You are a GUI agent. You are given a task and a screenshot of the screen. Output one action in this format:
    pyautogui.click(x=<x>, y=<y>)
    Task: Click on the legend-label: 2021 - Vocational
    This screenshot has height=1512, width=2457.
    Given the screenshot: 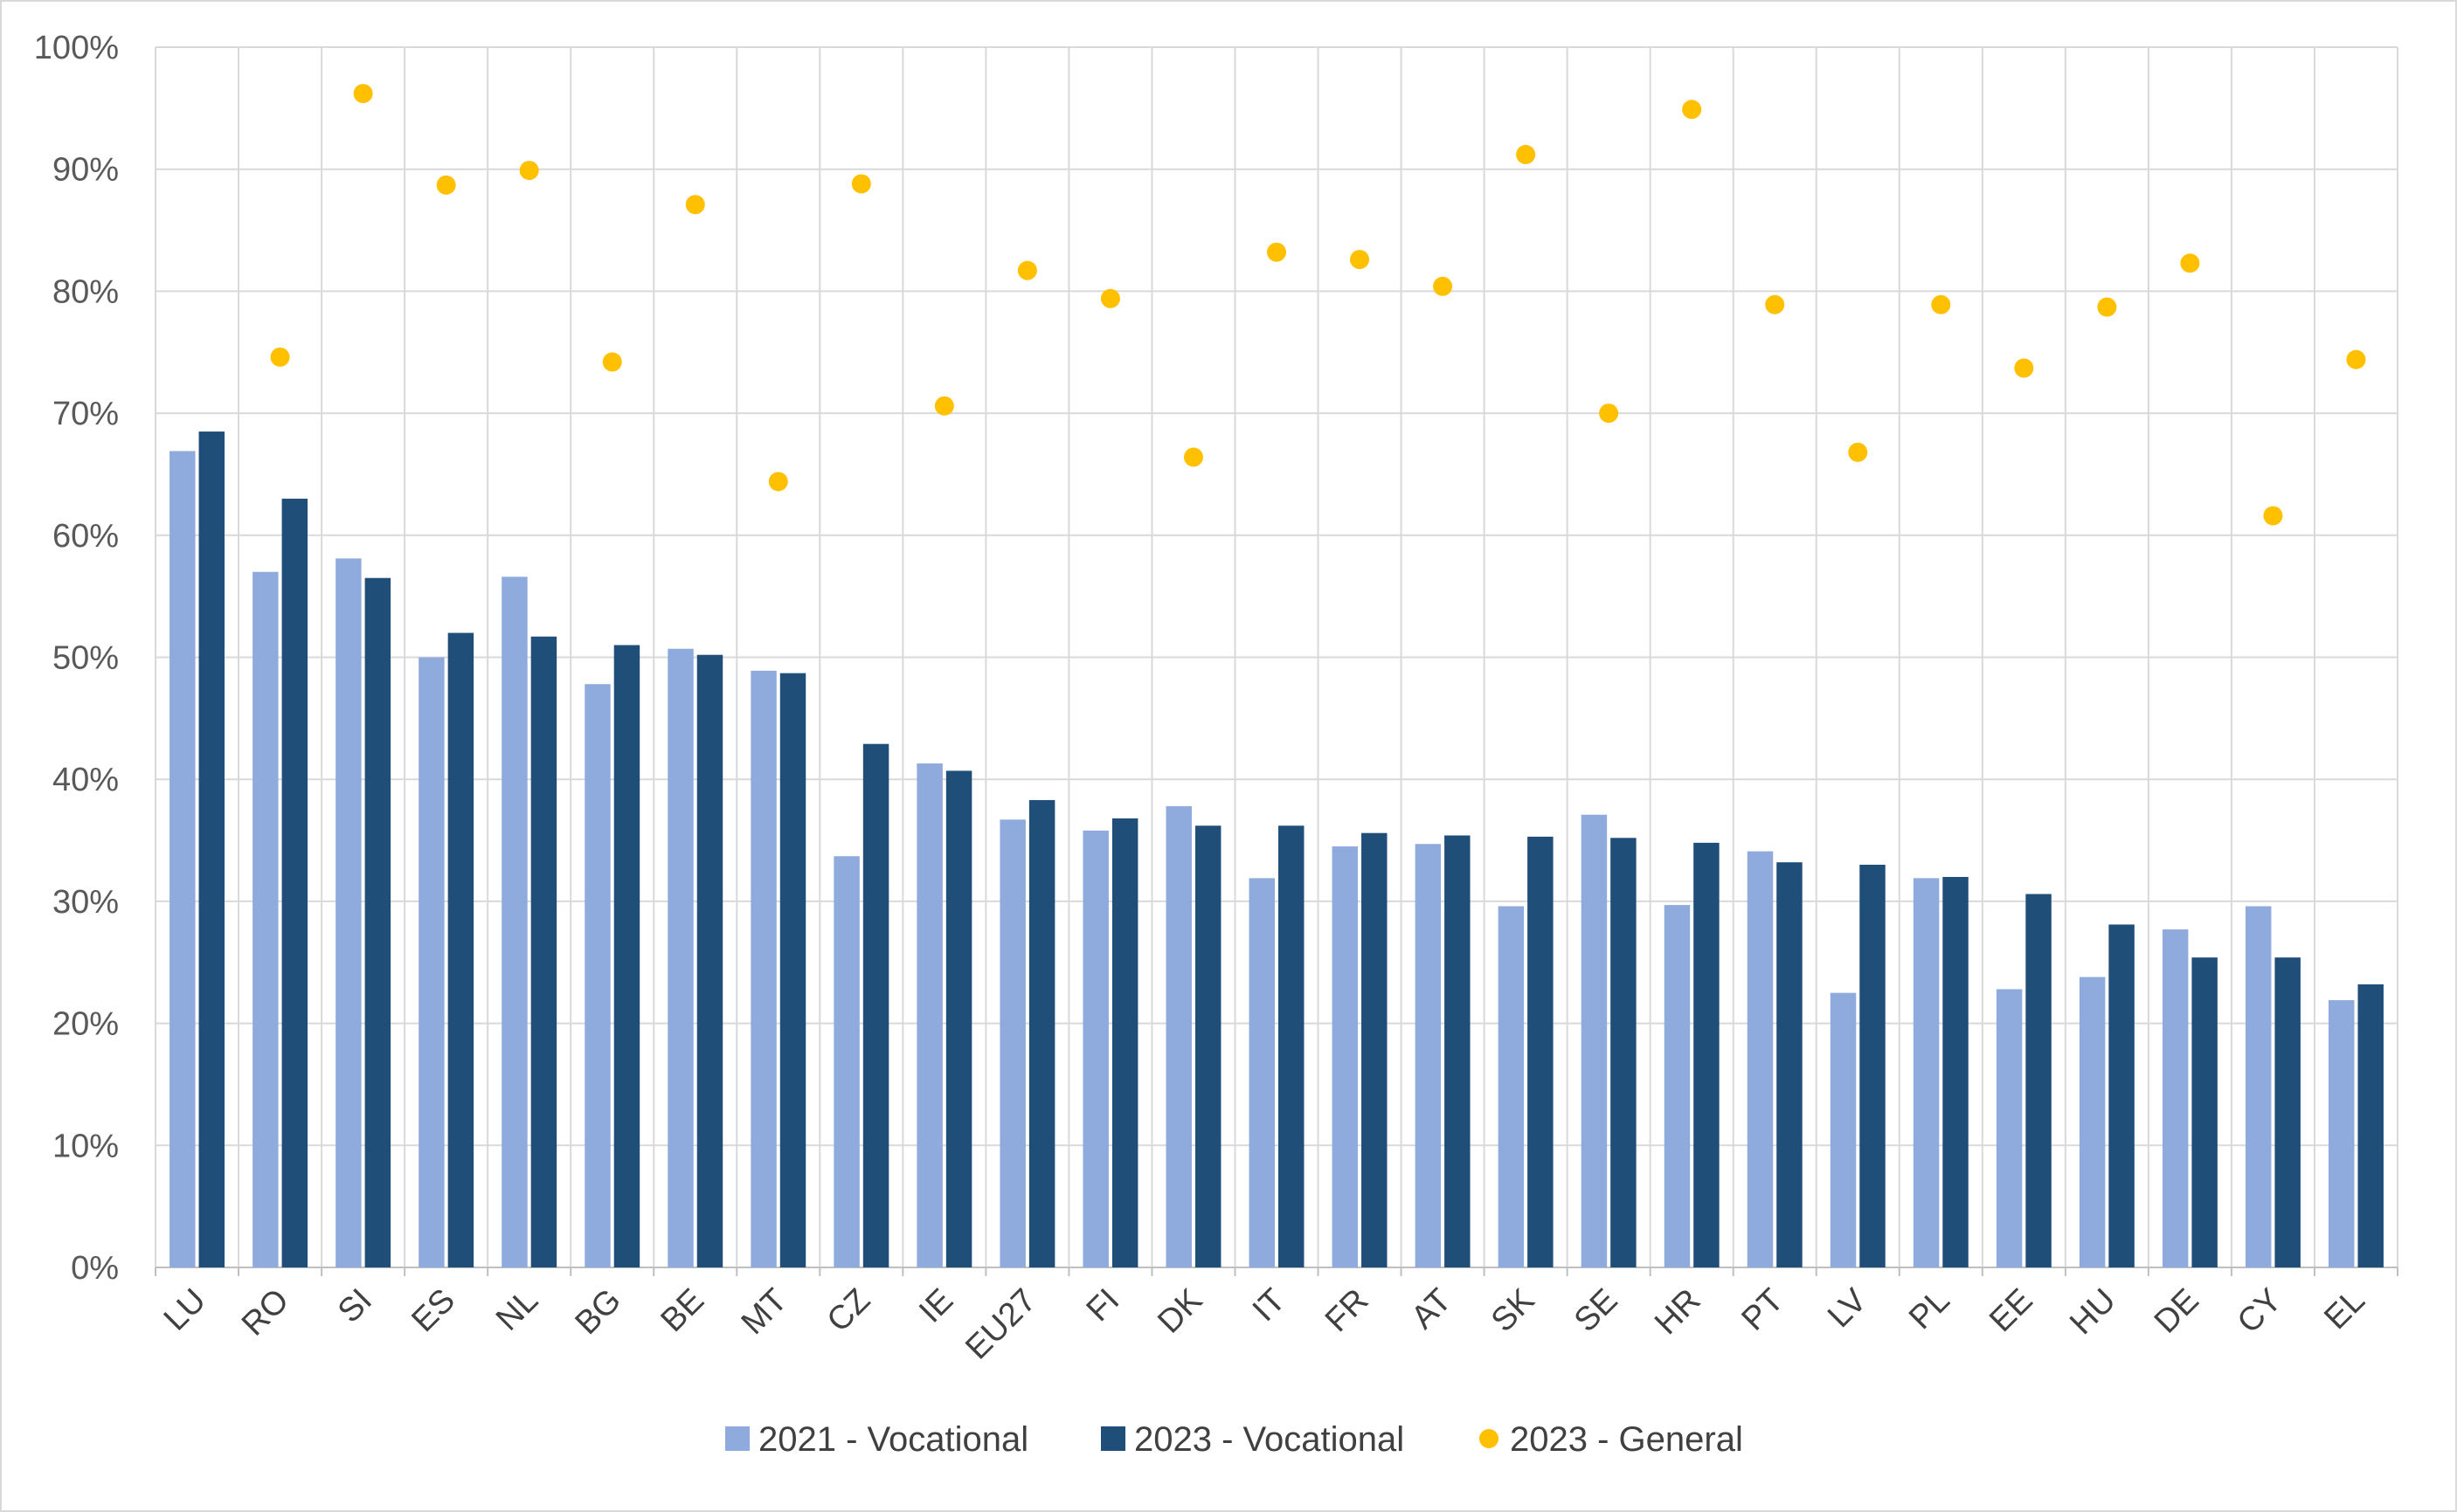 What is the action you would take?
    pyautogui.click(x=893, y=1439)
    